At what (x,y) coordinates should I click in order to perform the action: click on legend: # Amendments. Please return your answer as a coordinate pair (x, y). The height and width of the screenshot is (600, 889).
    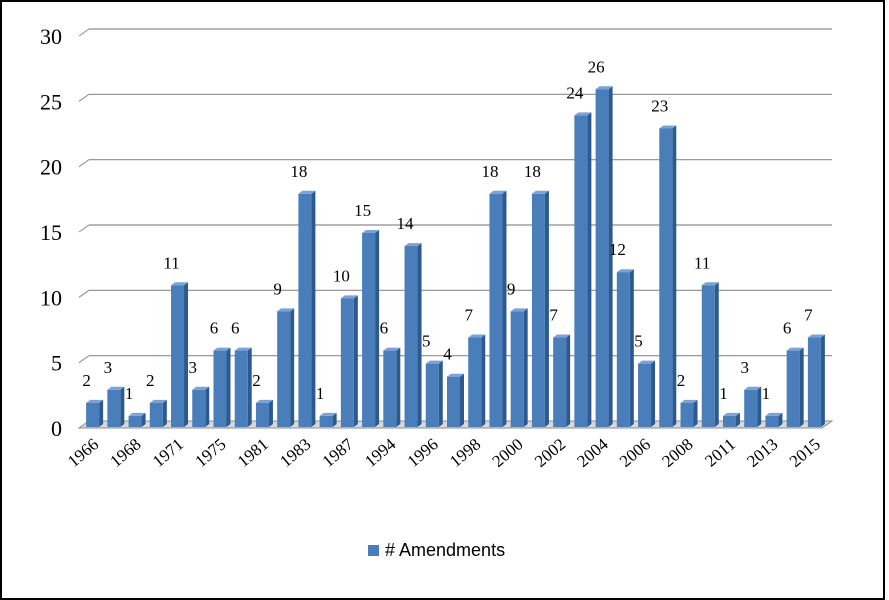
    Looking at the image, I should click on (436, 550).